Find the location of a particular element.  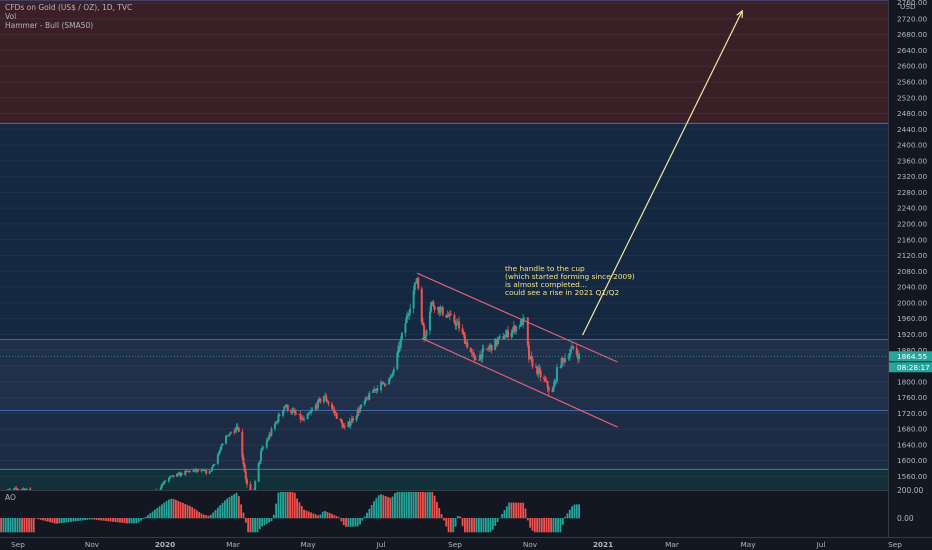

price-tick-2240: 2240.00 is located at coordinates (912, 208).